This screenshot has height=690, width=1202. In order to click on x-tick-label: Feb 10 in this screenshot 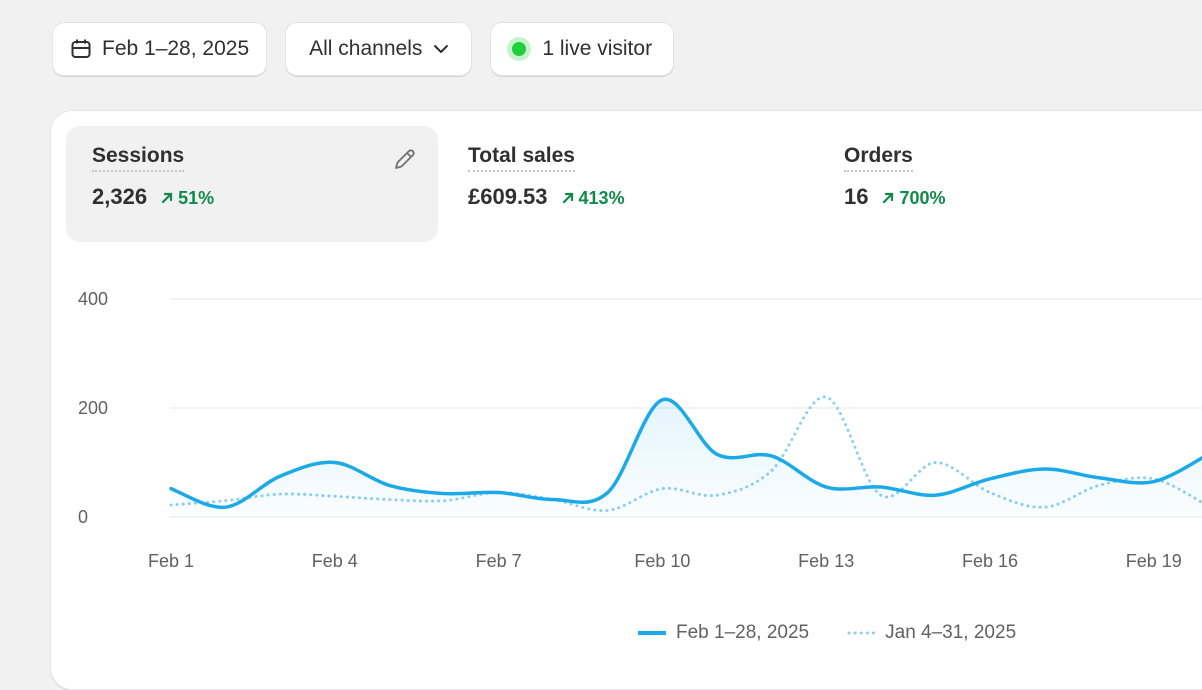, I will do `click(662, 561)`.